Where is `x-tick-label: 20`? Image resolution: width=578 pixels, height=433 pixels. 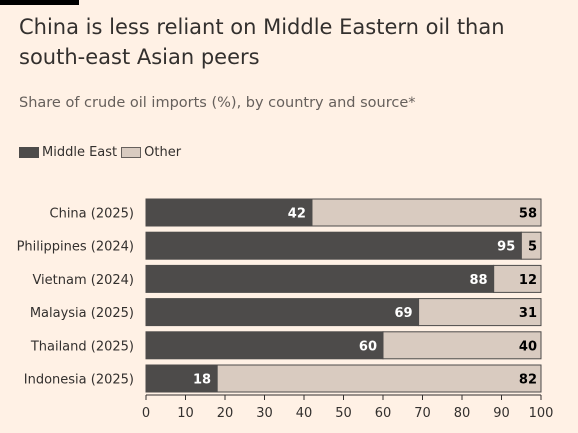
x-tick-label: 20 is located at coordinates (225, 413).